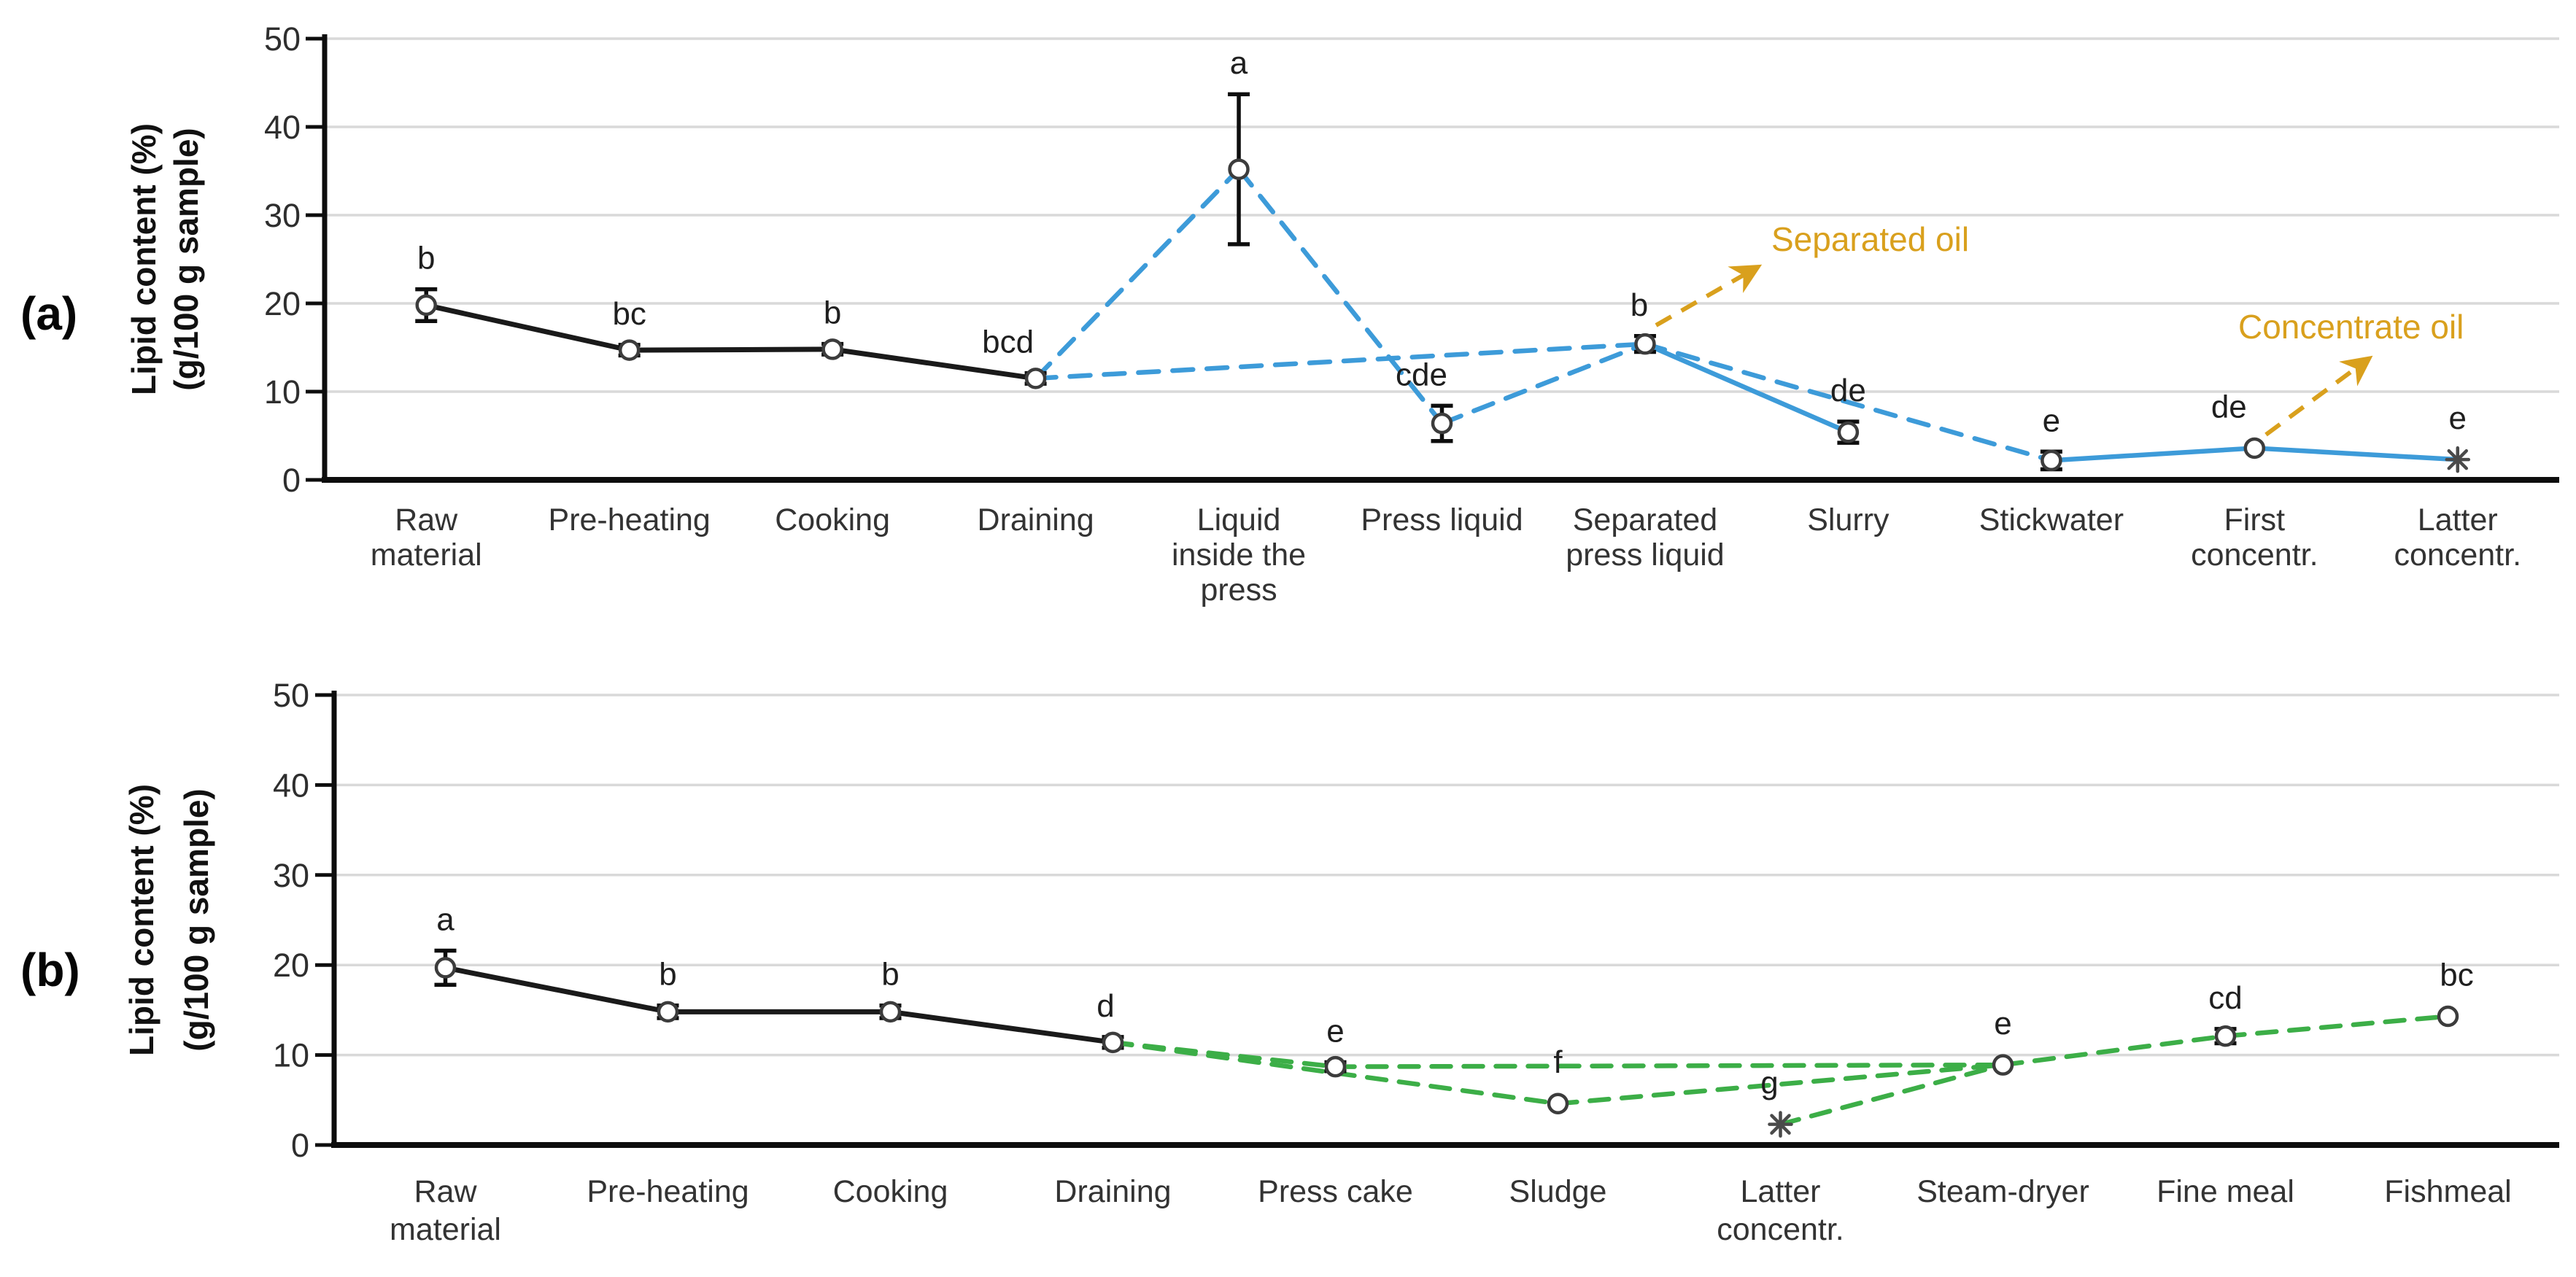 Image resolution: width=2576 pixels, height=1277 pixels. Describe the element at coordinates (1558, 1062) in the screenshot. I see `significance-letter: f` at that location.